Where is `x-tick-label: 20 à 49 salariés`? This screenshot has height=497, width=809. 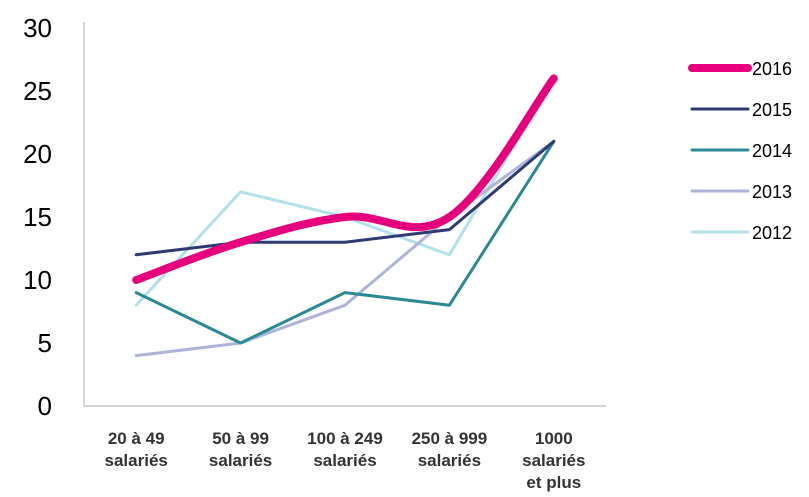
x-tick-label: 20 à 49 salariés is located at coordinates (136, 449).